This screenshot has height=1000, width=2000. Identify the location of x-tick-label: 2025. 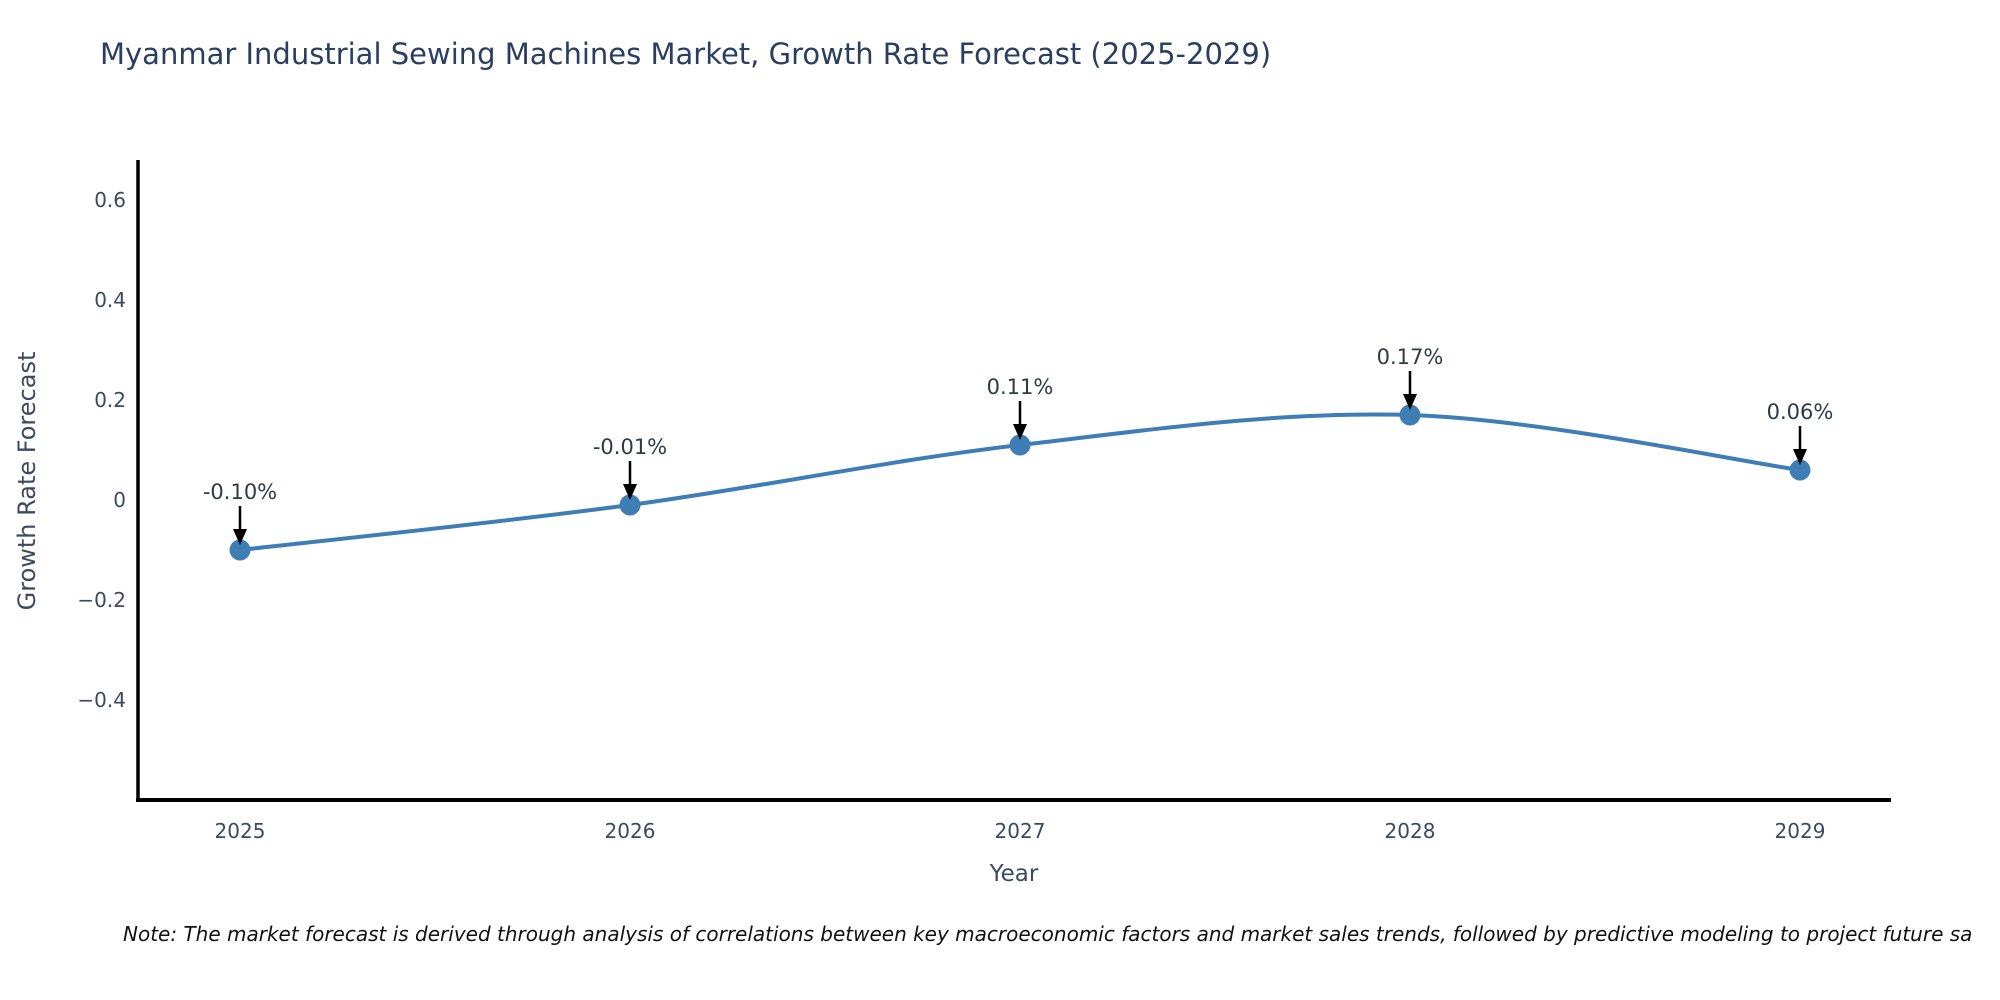
(240, 831).